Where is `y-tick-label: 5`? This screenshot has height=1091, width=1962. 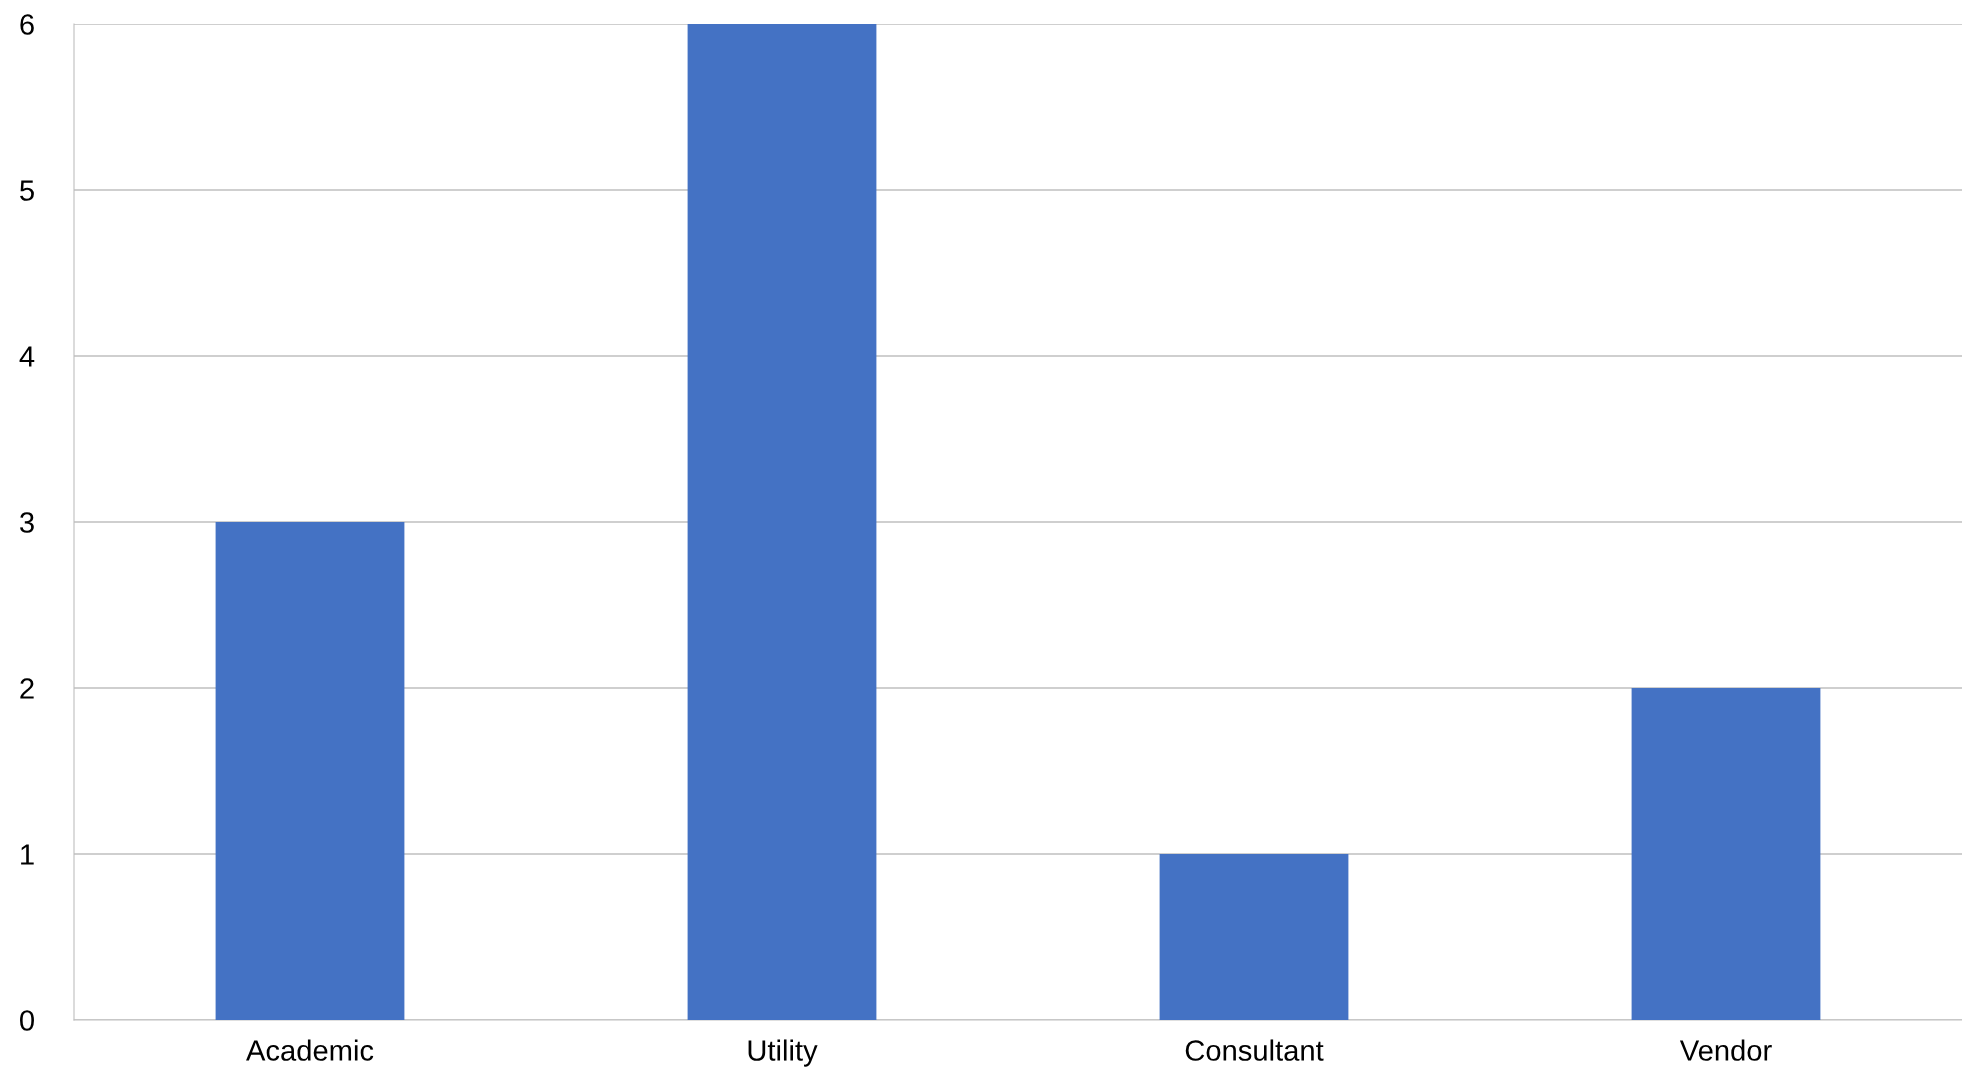
y-tick-label: 5 is located at coordinates (27, 190).